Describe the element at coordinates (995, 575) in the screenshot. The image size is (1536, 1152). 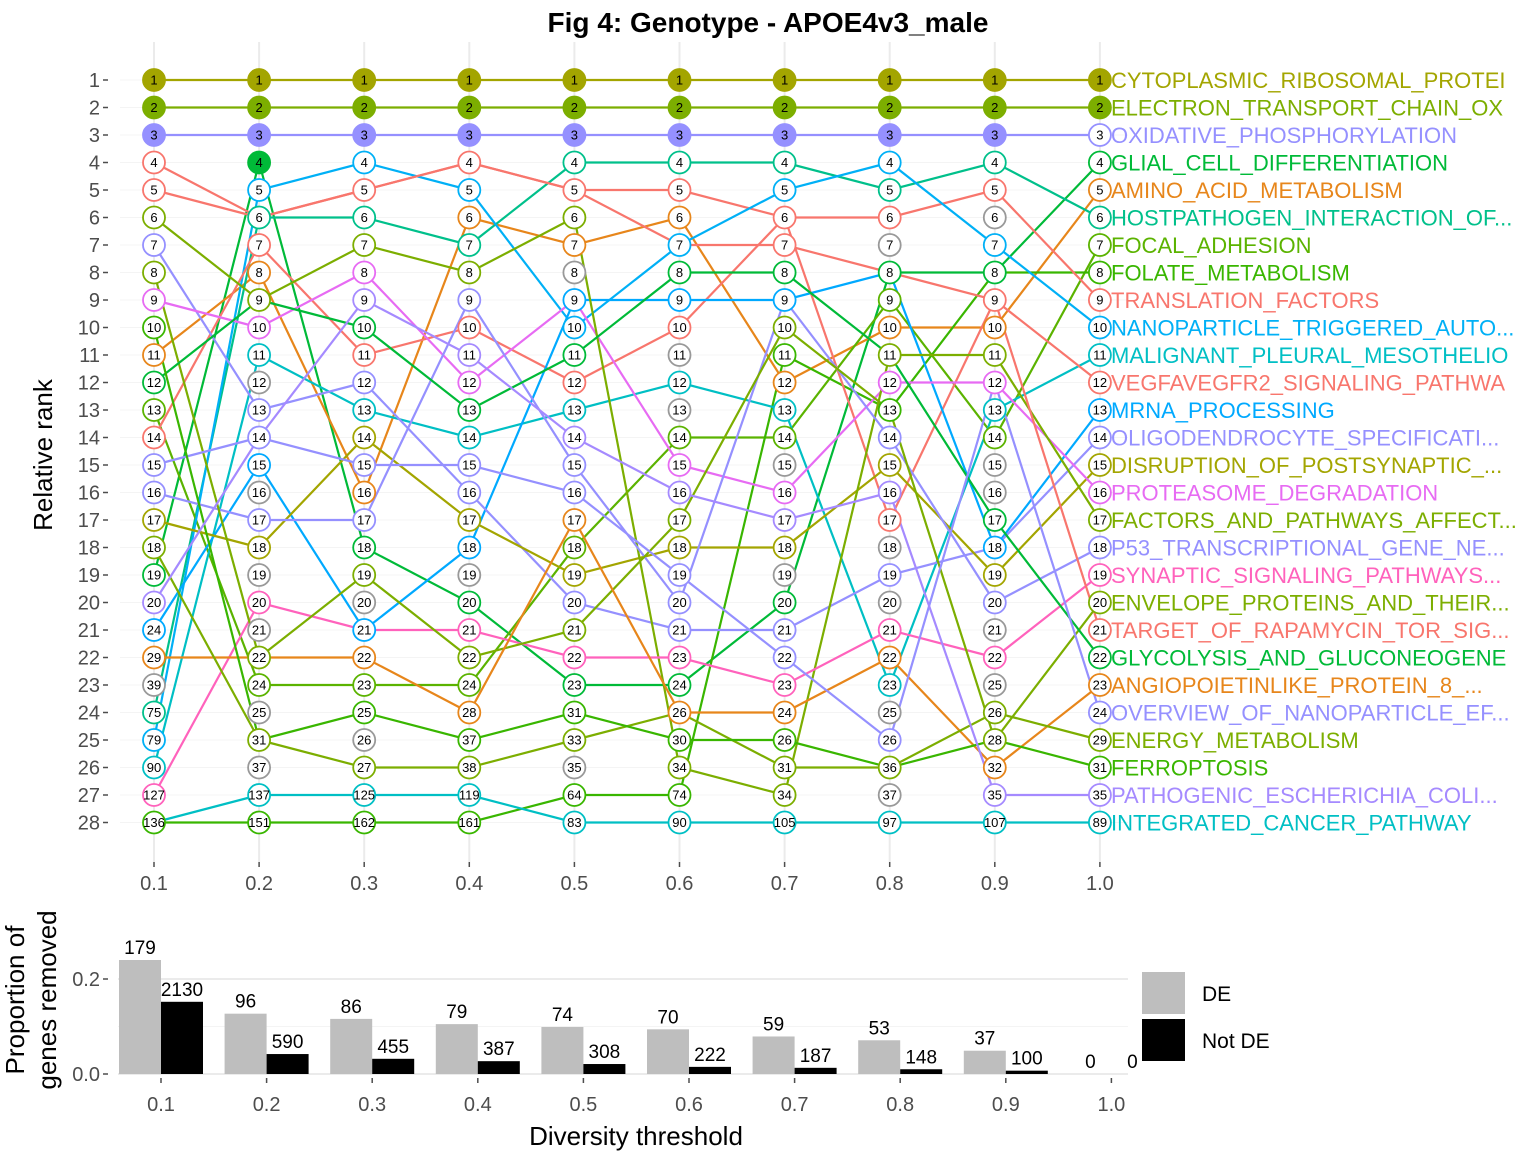
I see `rank-point-label: 19` at that location.